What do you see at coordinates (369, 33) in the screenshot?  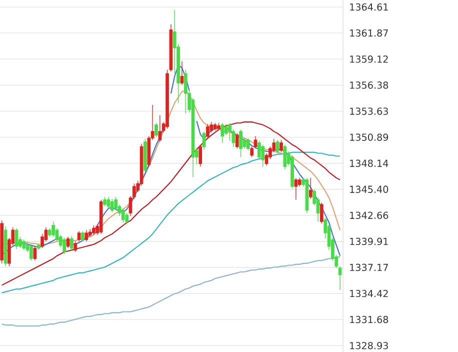 I see `y-tick-label: 1361.87` at bounding box center [369, 33].